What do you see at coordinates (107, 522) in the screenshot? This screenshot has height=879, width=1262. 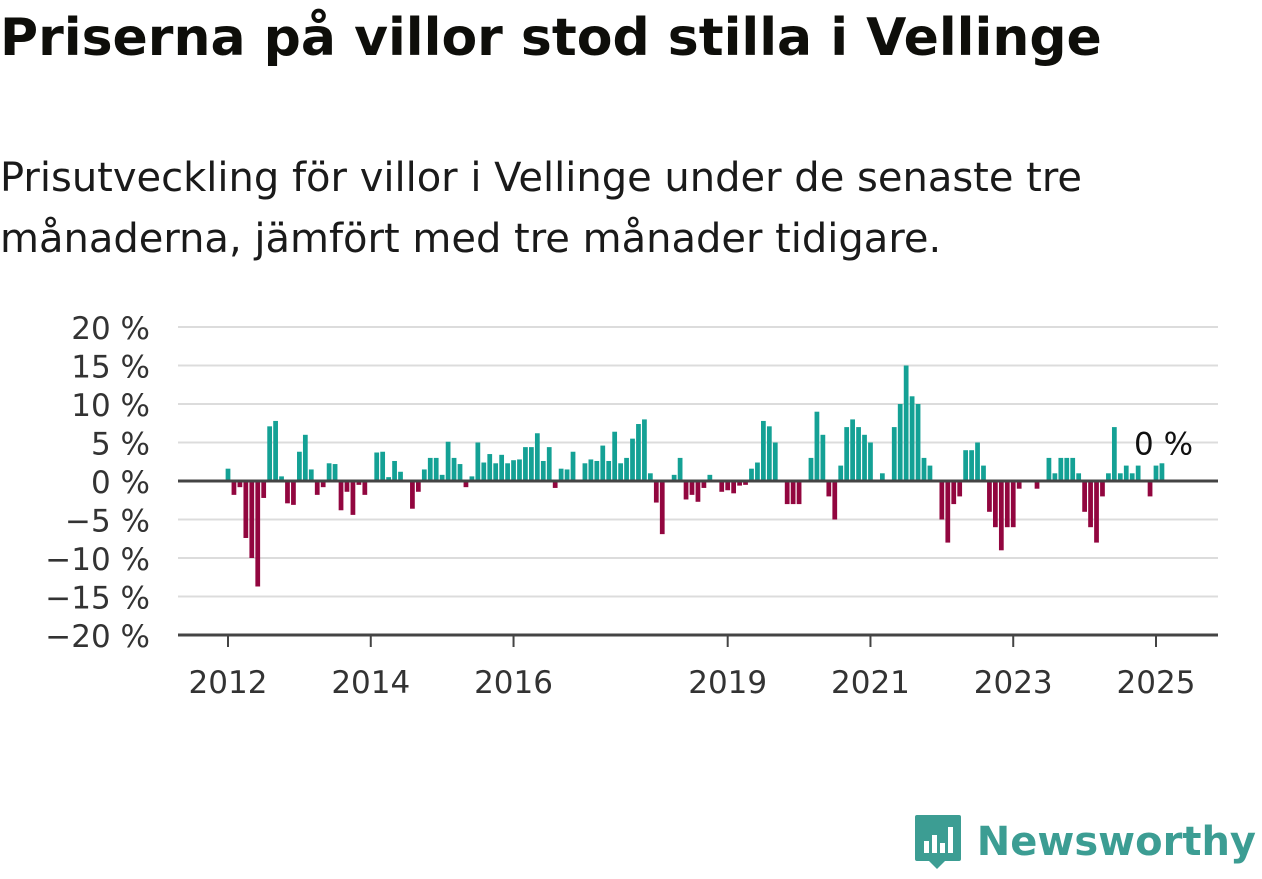 I see `y-tick-label: −5 %` at bounding box center [107, 522].